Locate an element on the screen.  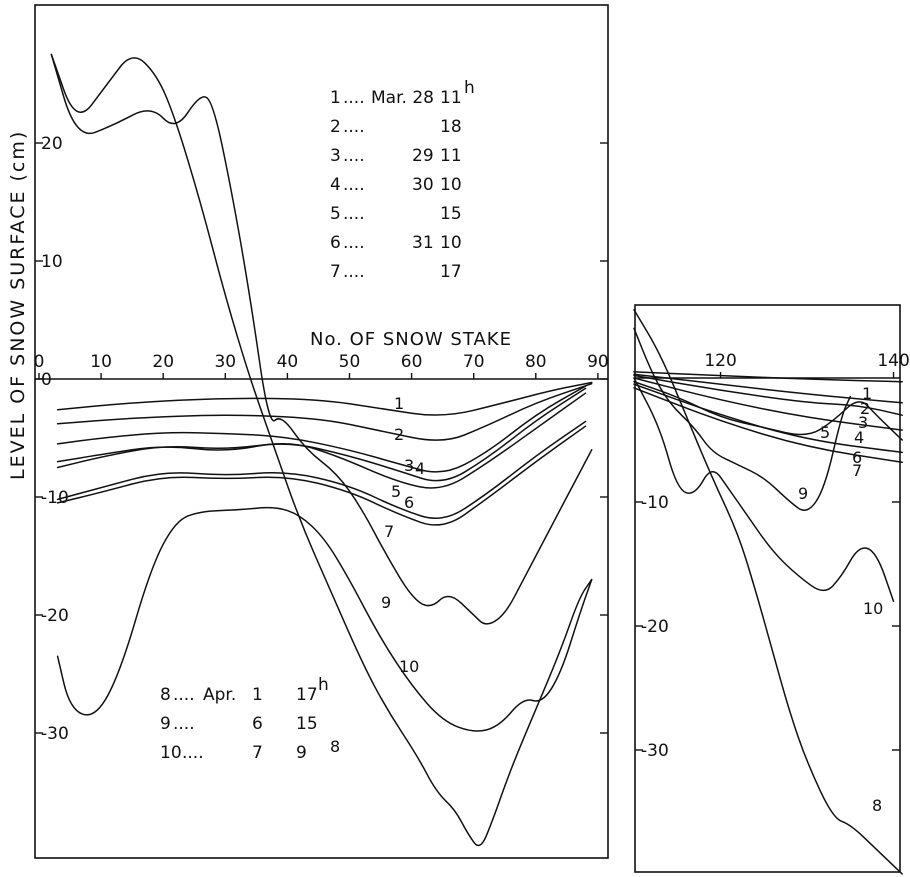
x-tick-label: 10 is located at coordinates (101, 362).